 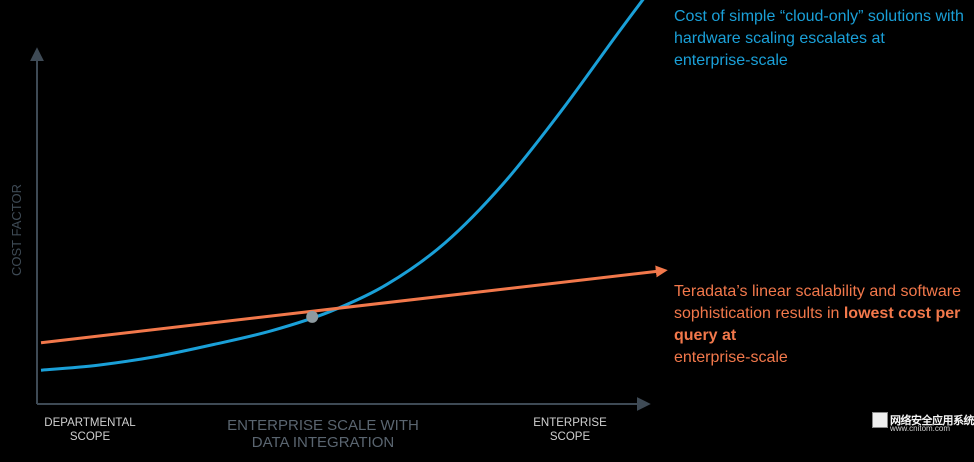 What do you see at coordinates (312, 316) in the screenshot?
I see `intersection-point` at bounding box center [312, 316].